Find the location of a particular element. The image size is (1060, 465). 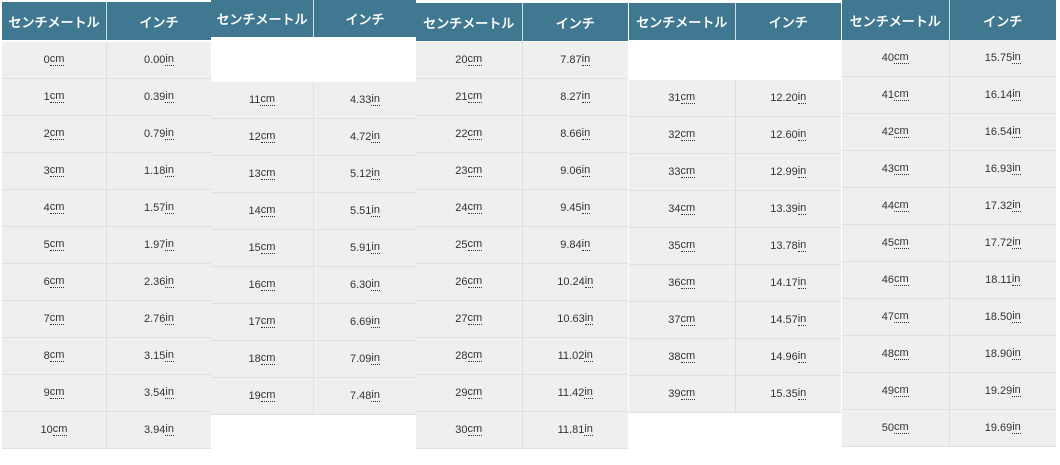

inch-value: 6.30 is located at coordinates (361, 285).